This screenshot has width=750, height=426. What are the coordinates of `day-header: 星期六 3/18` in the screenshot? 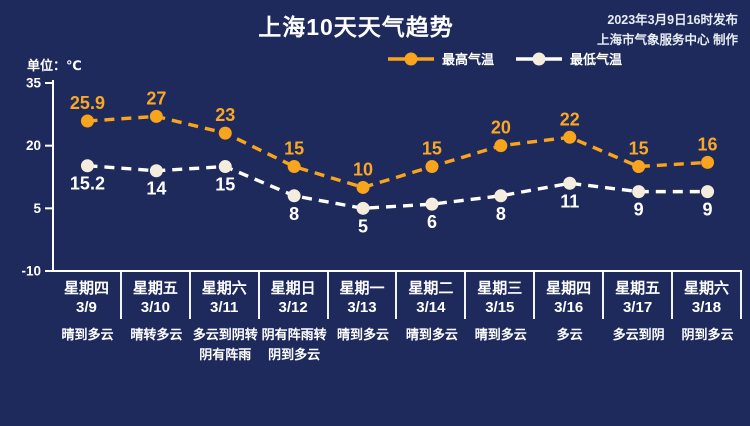 It's located at (707, 295).